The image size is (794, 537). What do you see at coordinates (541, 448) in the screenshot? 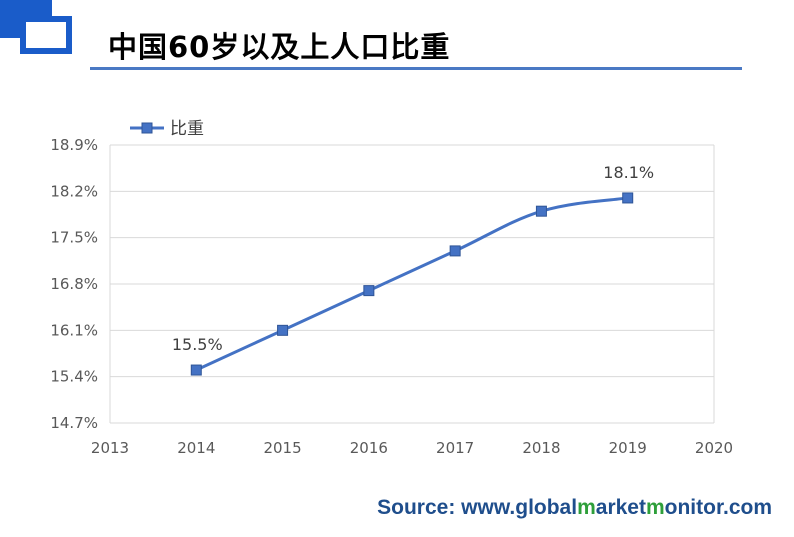
I see `x-tick-label: 2018` at bounding box center [541, 448].